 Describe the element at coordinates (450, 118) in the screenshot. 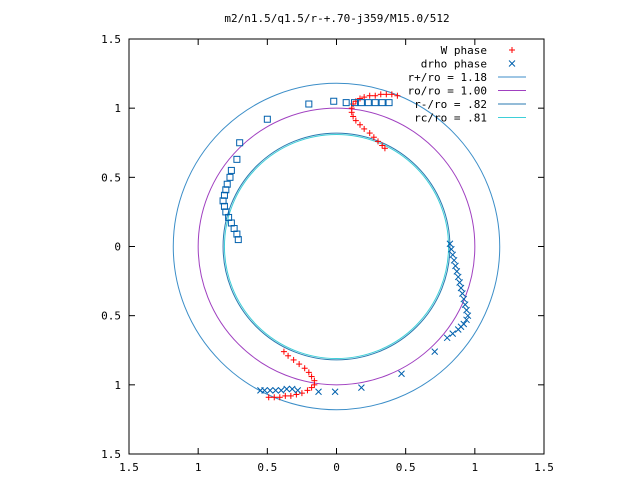

I see `legend-label: rc/ro = .81` at that location.